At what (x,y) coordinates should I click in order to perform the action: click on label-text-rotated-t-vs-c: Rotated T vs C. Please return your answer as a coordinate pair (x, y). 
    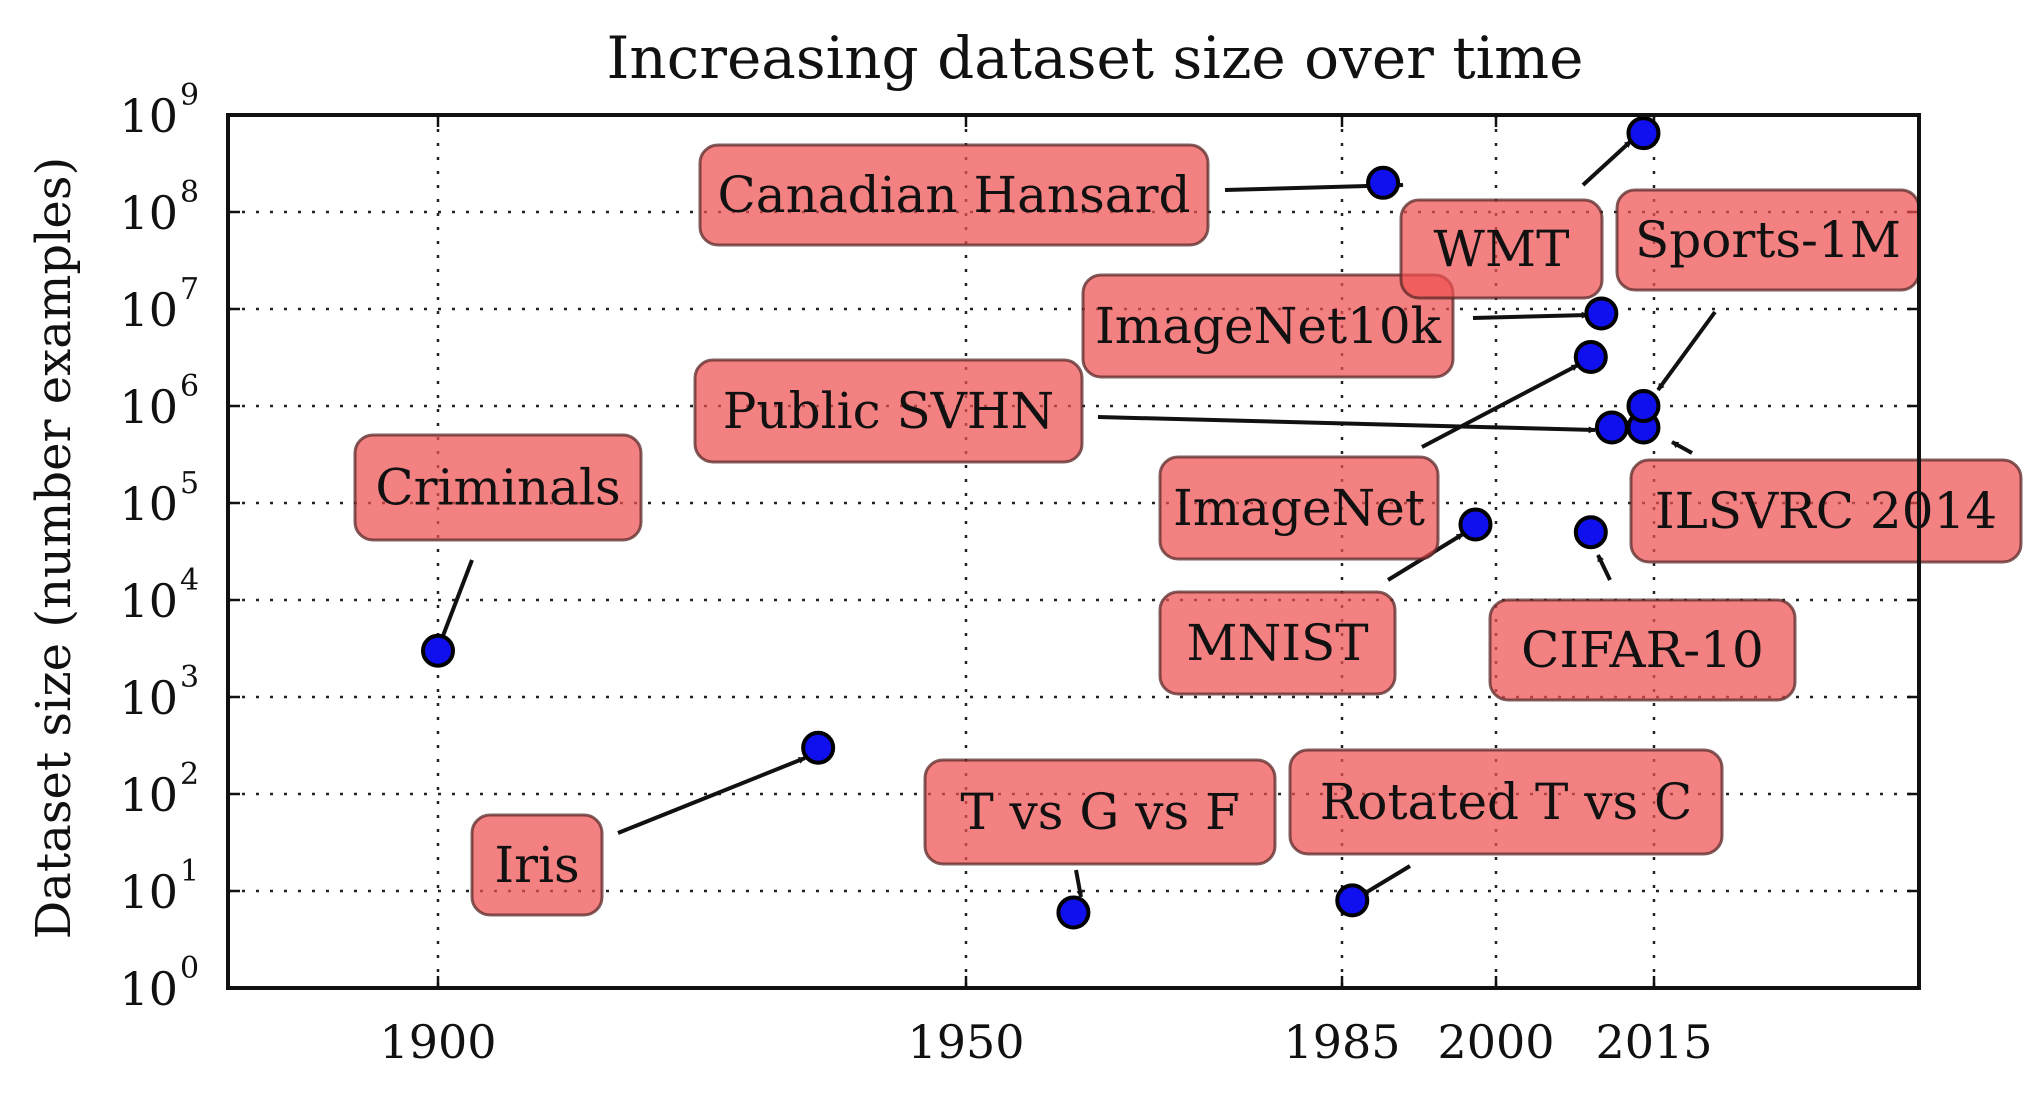
    Looking at the image, I should click on (1506, 802).